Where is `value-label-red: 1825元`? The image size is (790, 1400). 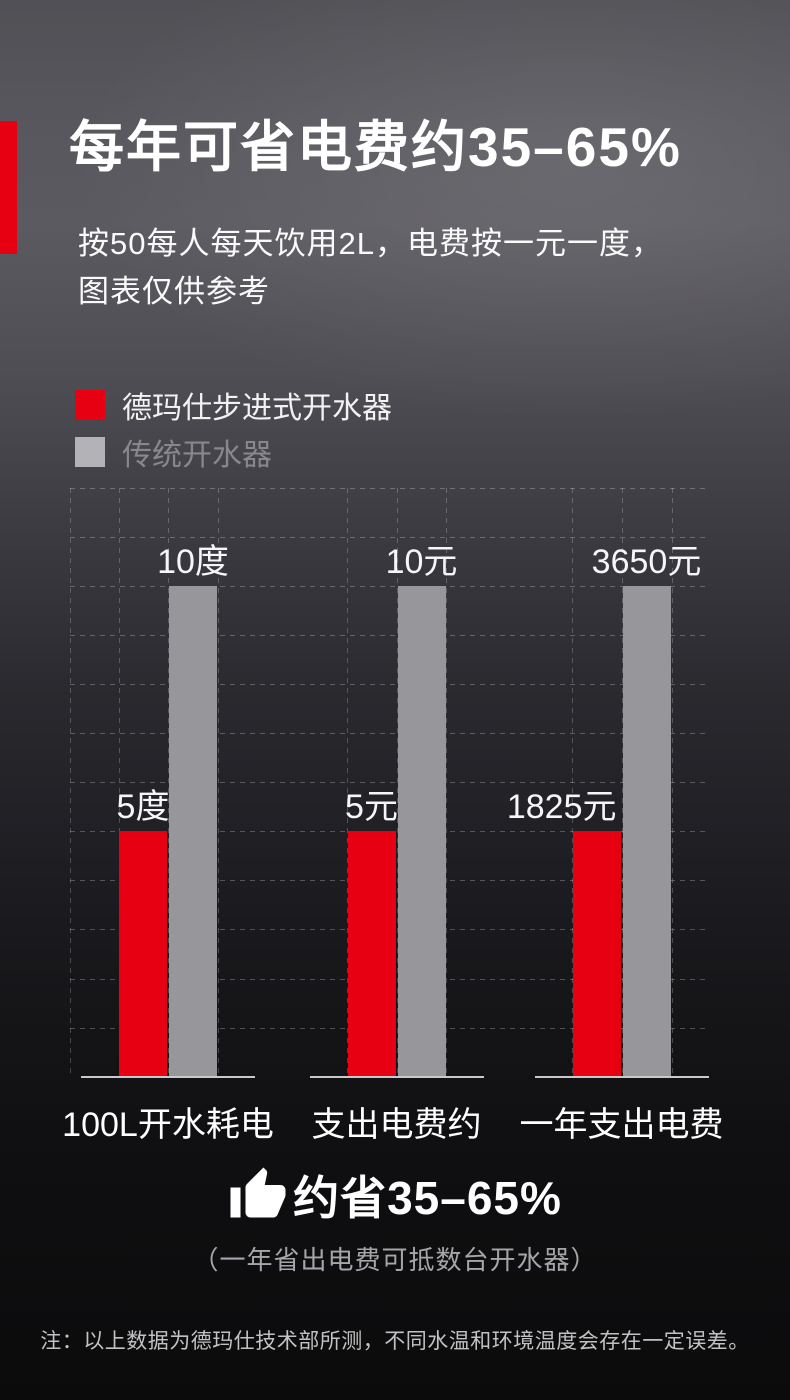
value-label-red: 1825元 is located at coordinates (561, 807).